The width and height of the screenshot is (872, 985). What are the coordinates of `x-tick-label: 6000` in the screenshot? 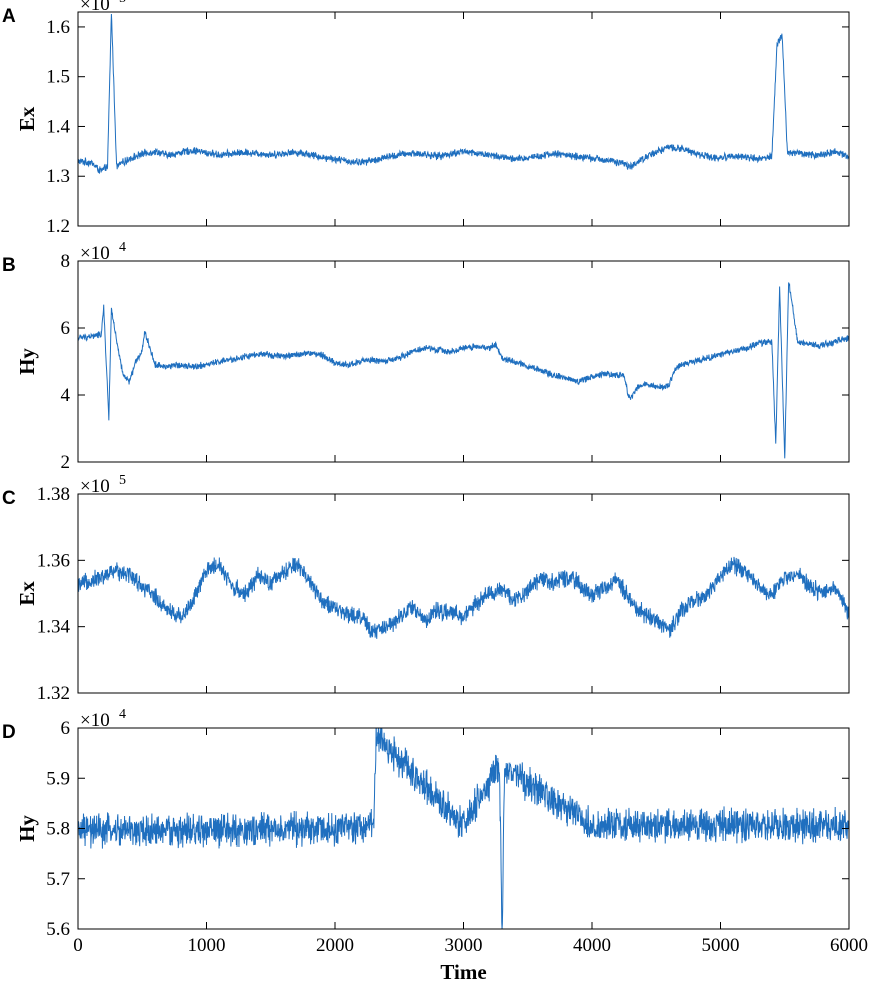 It's located at (849, 945).